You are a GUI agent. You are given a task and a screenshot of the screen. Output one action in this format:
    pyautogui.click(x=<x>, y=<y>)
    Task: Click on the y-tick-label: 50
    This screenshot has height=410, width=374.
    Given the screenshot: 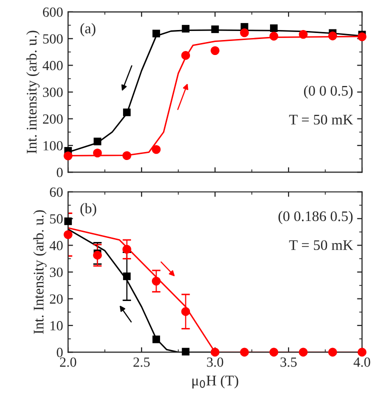 What is the action you would take?
    pyautogui.click(x=56, y=219)
    